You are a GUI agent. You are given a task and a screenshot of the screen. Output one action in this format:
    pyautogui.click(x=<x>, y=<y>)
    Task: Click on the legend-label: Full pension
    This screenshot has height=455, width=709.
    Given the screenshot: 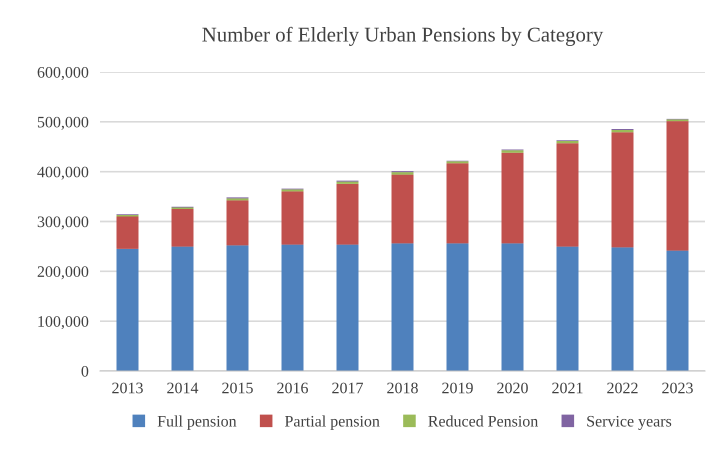 What is the action you would take?
    pyautogui.click(x=197, y=422)
    